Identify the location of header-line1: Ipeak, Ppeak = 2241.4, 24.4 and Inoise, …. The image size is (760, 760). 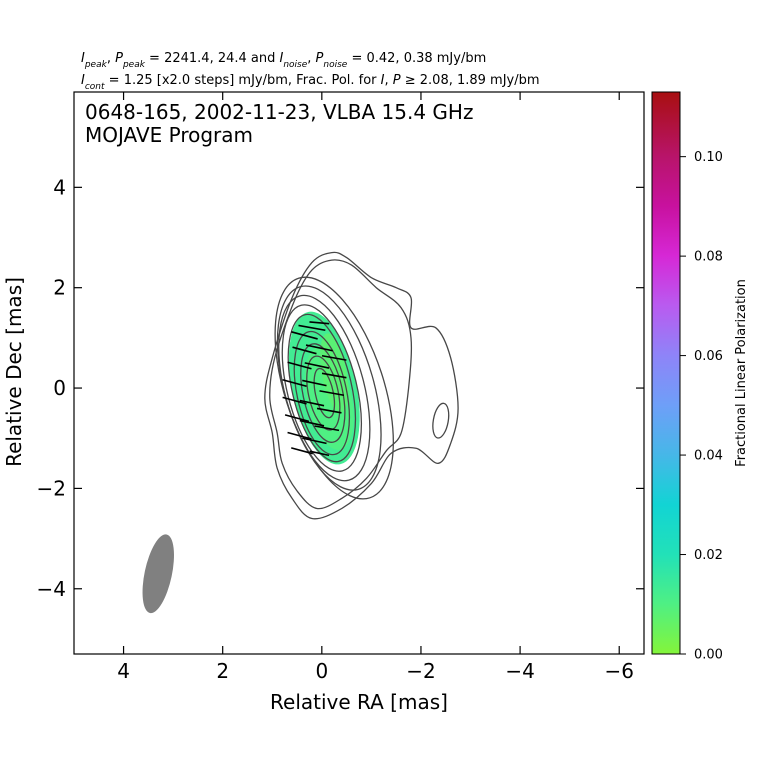
(283, 60).